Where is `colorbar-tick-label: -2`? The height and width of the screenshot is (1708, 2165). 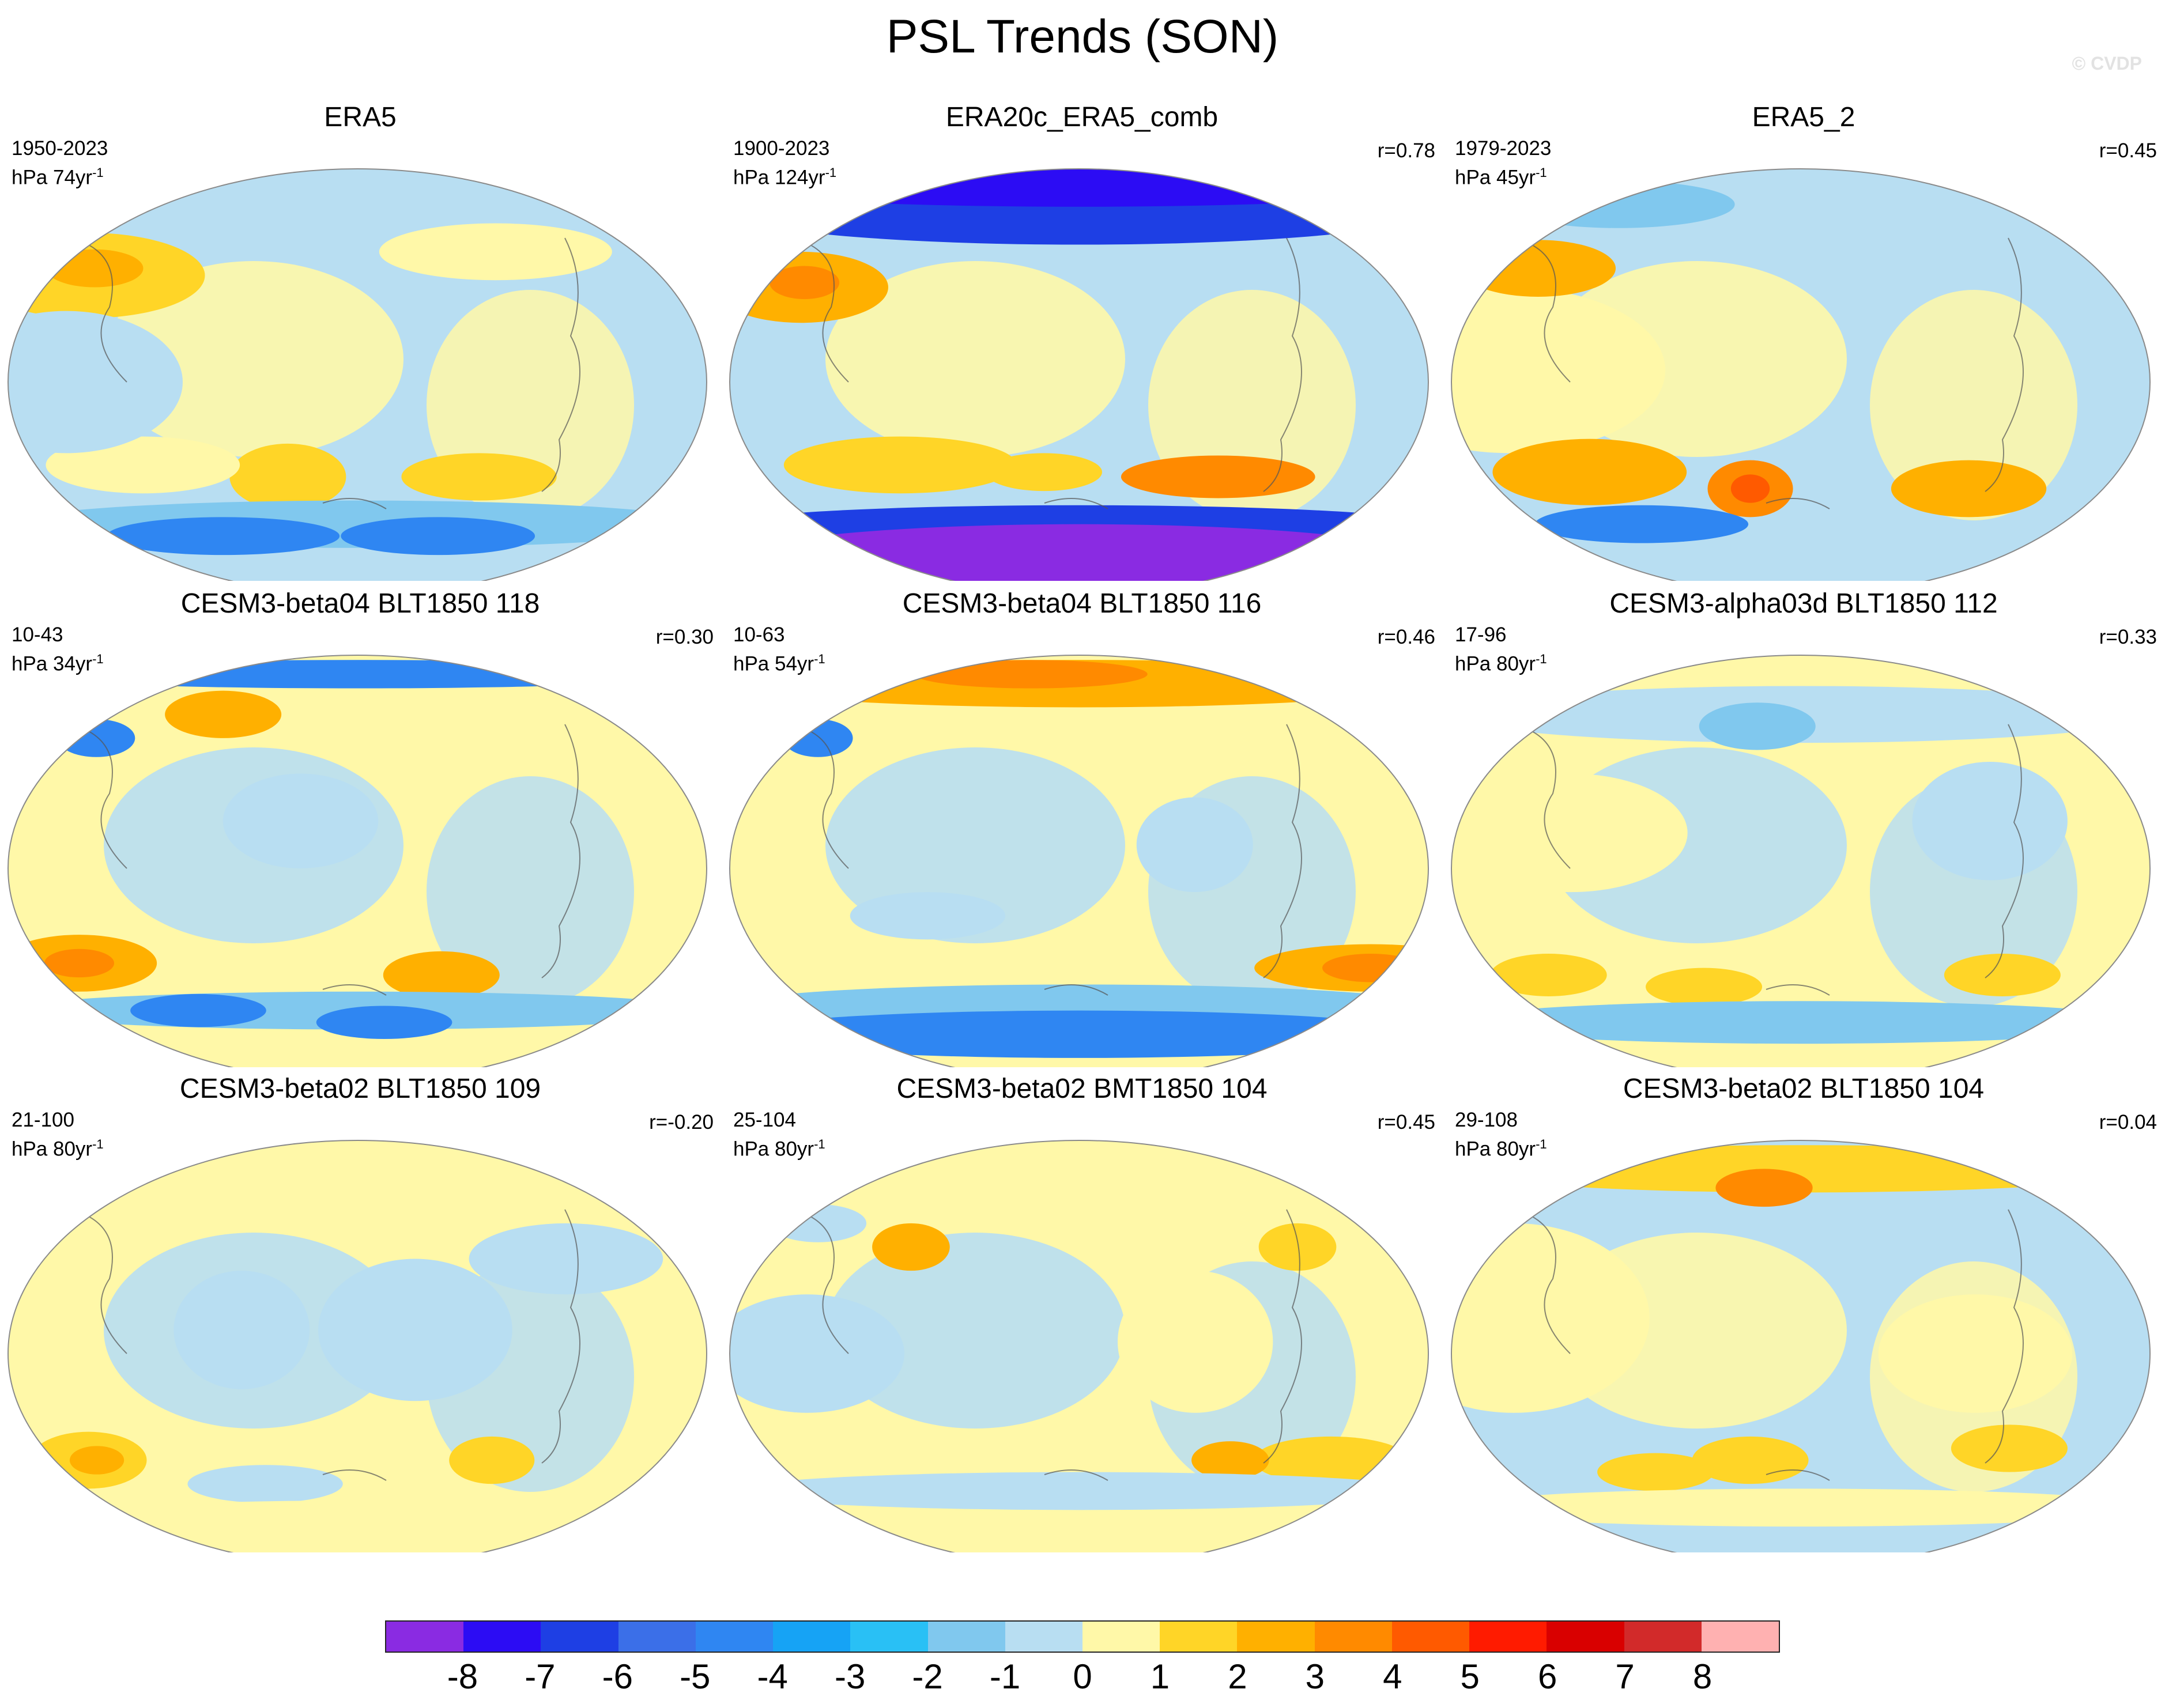 colorbar-tick-label: -2 is located at coordinates (928, 1676).